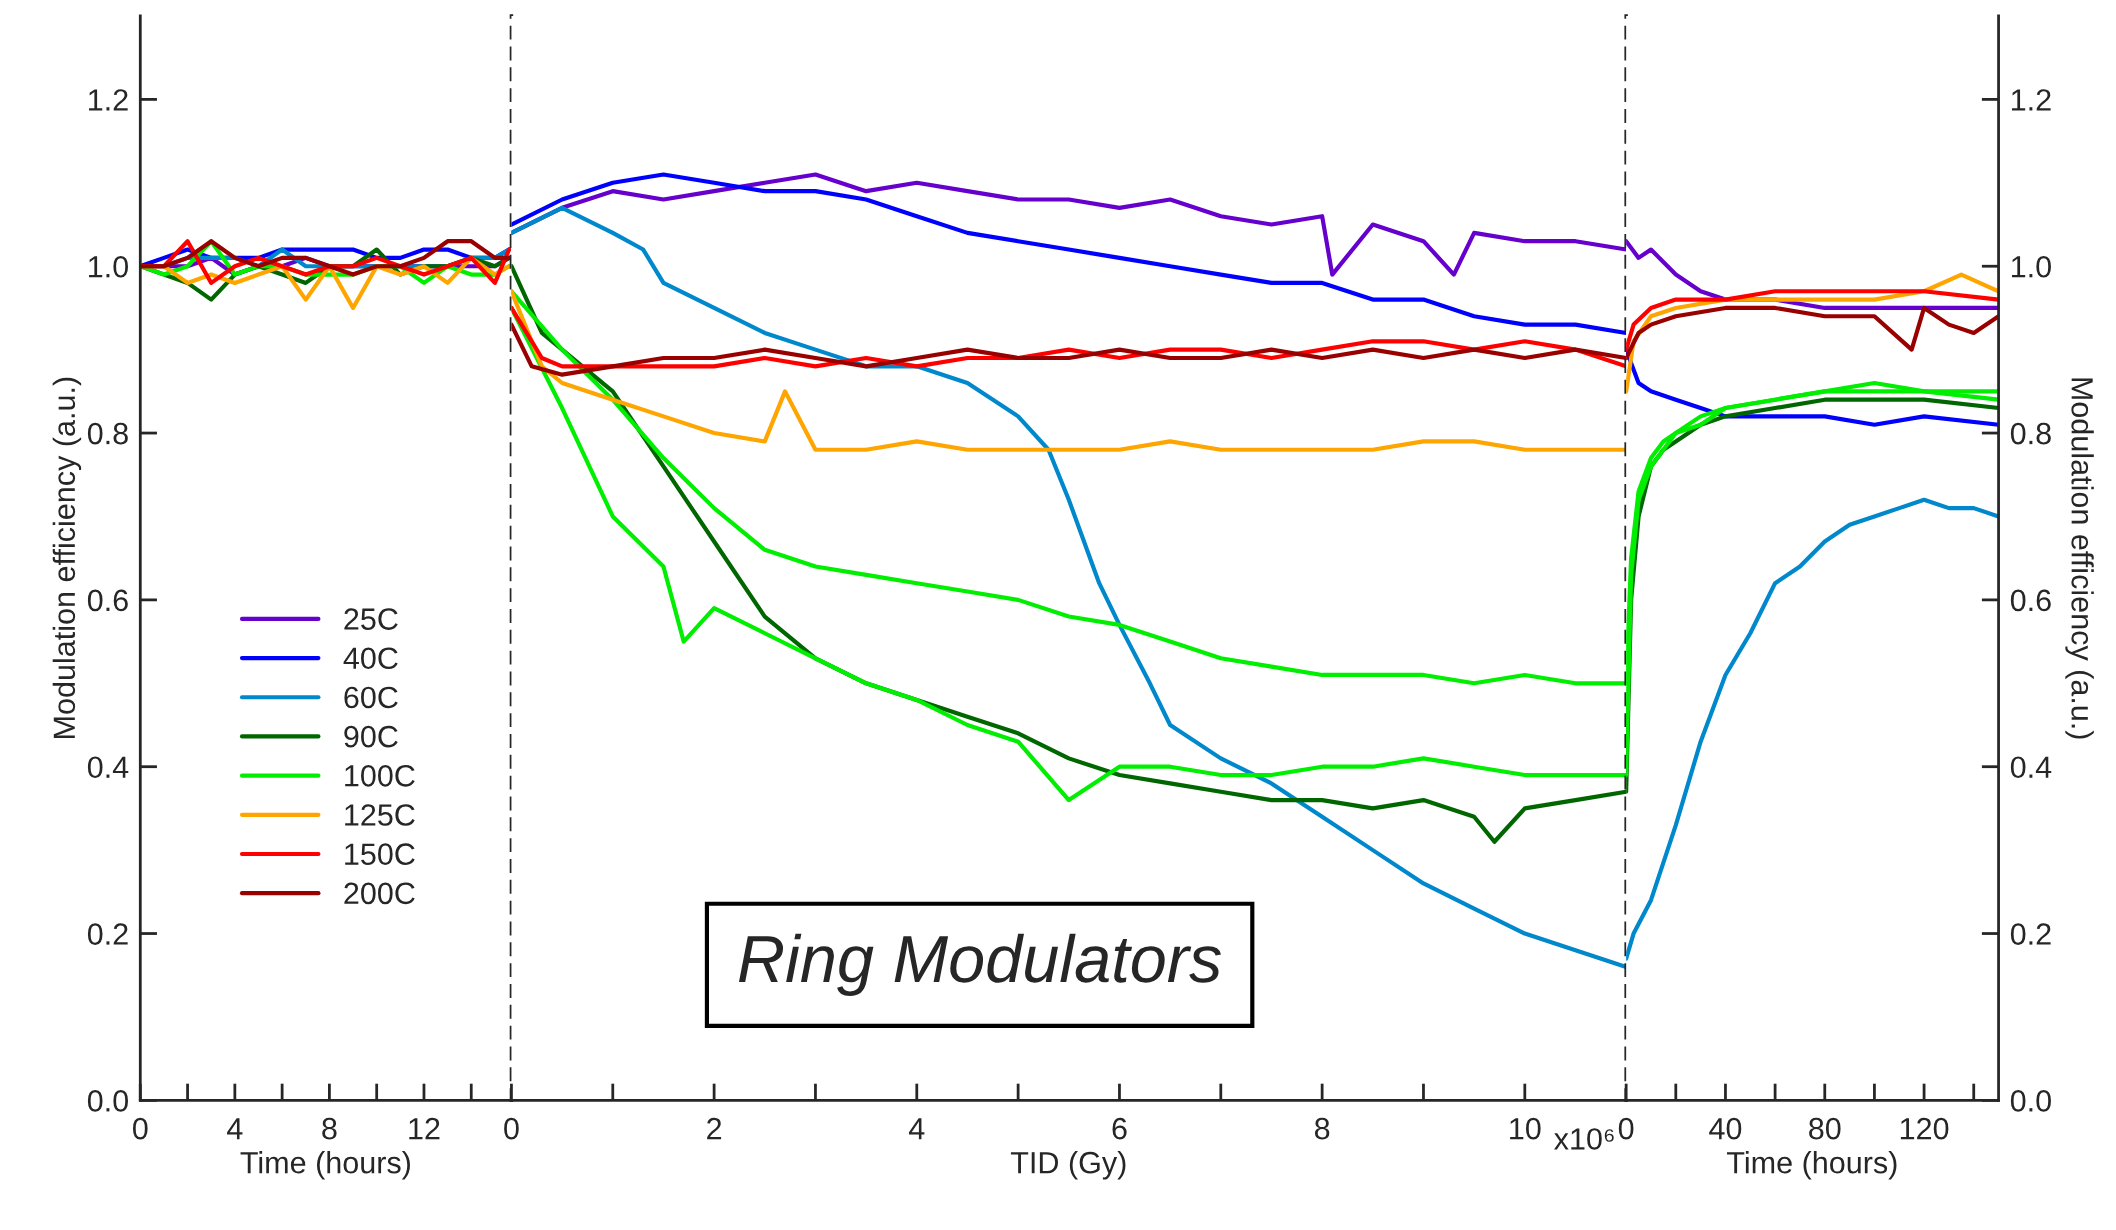  Describe the element at coordinates (2030, 600) in the screenshot. I see `y2-tick-label: 0.6` at that location.